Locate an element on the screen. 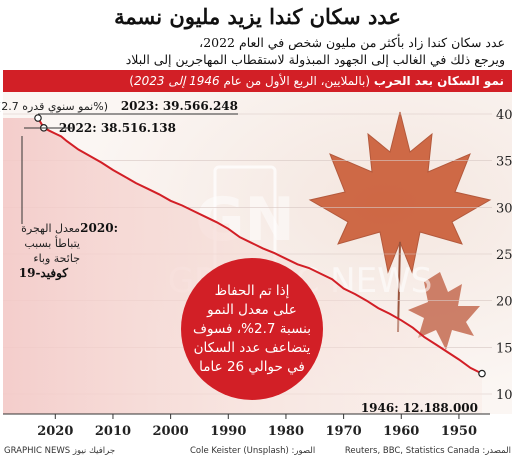 The image size is (515, 462). x-tick-label-2010: 2010 is located at coordinates (113, 431).